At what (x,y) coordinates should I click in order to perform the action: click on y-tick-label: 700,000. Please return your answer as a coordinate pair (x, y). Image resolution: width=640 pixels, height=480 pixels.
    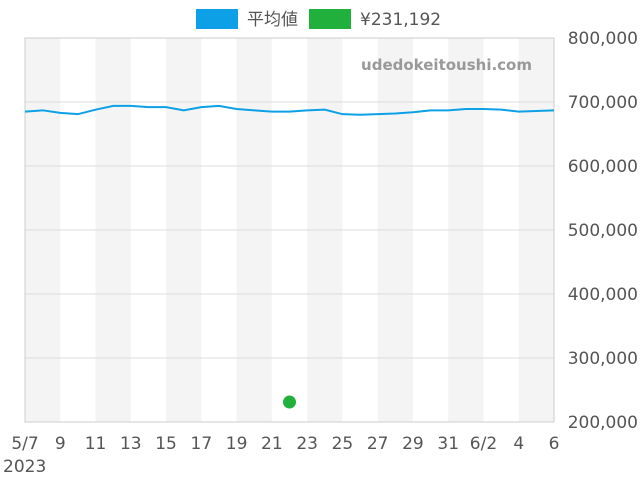
    Looking at the image, I should click on (603, 103).